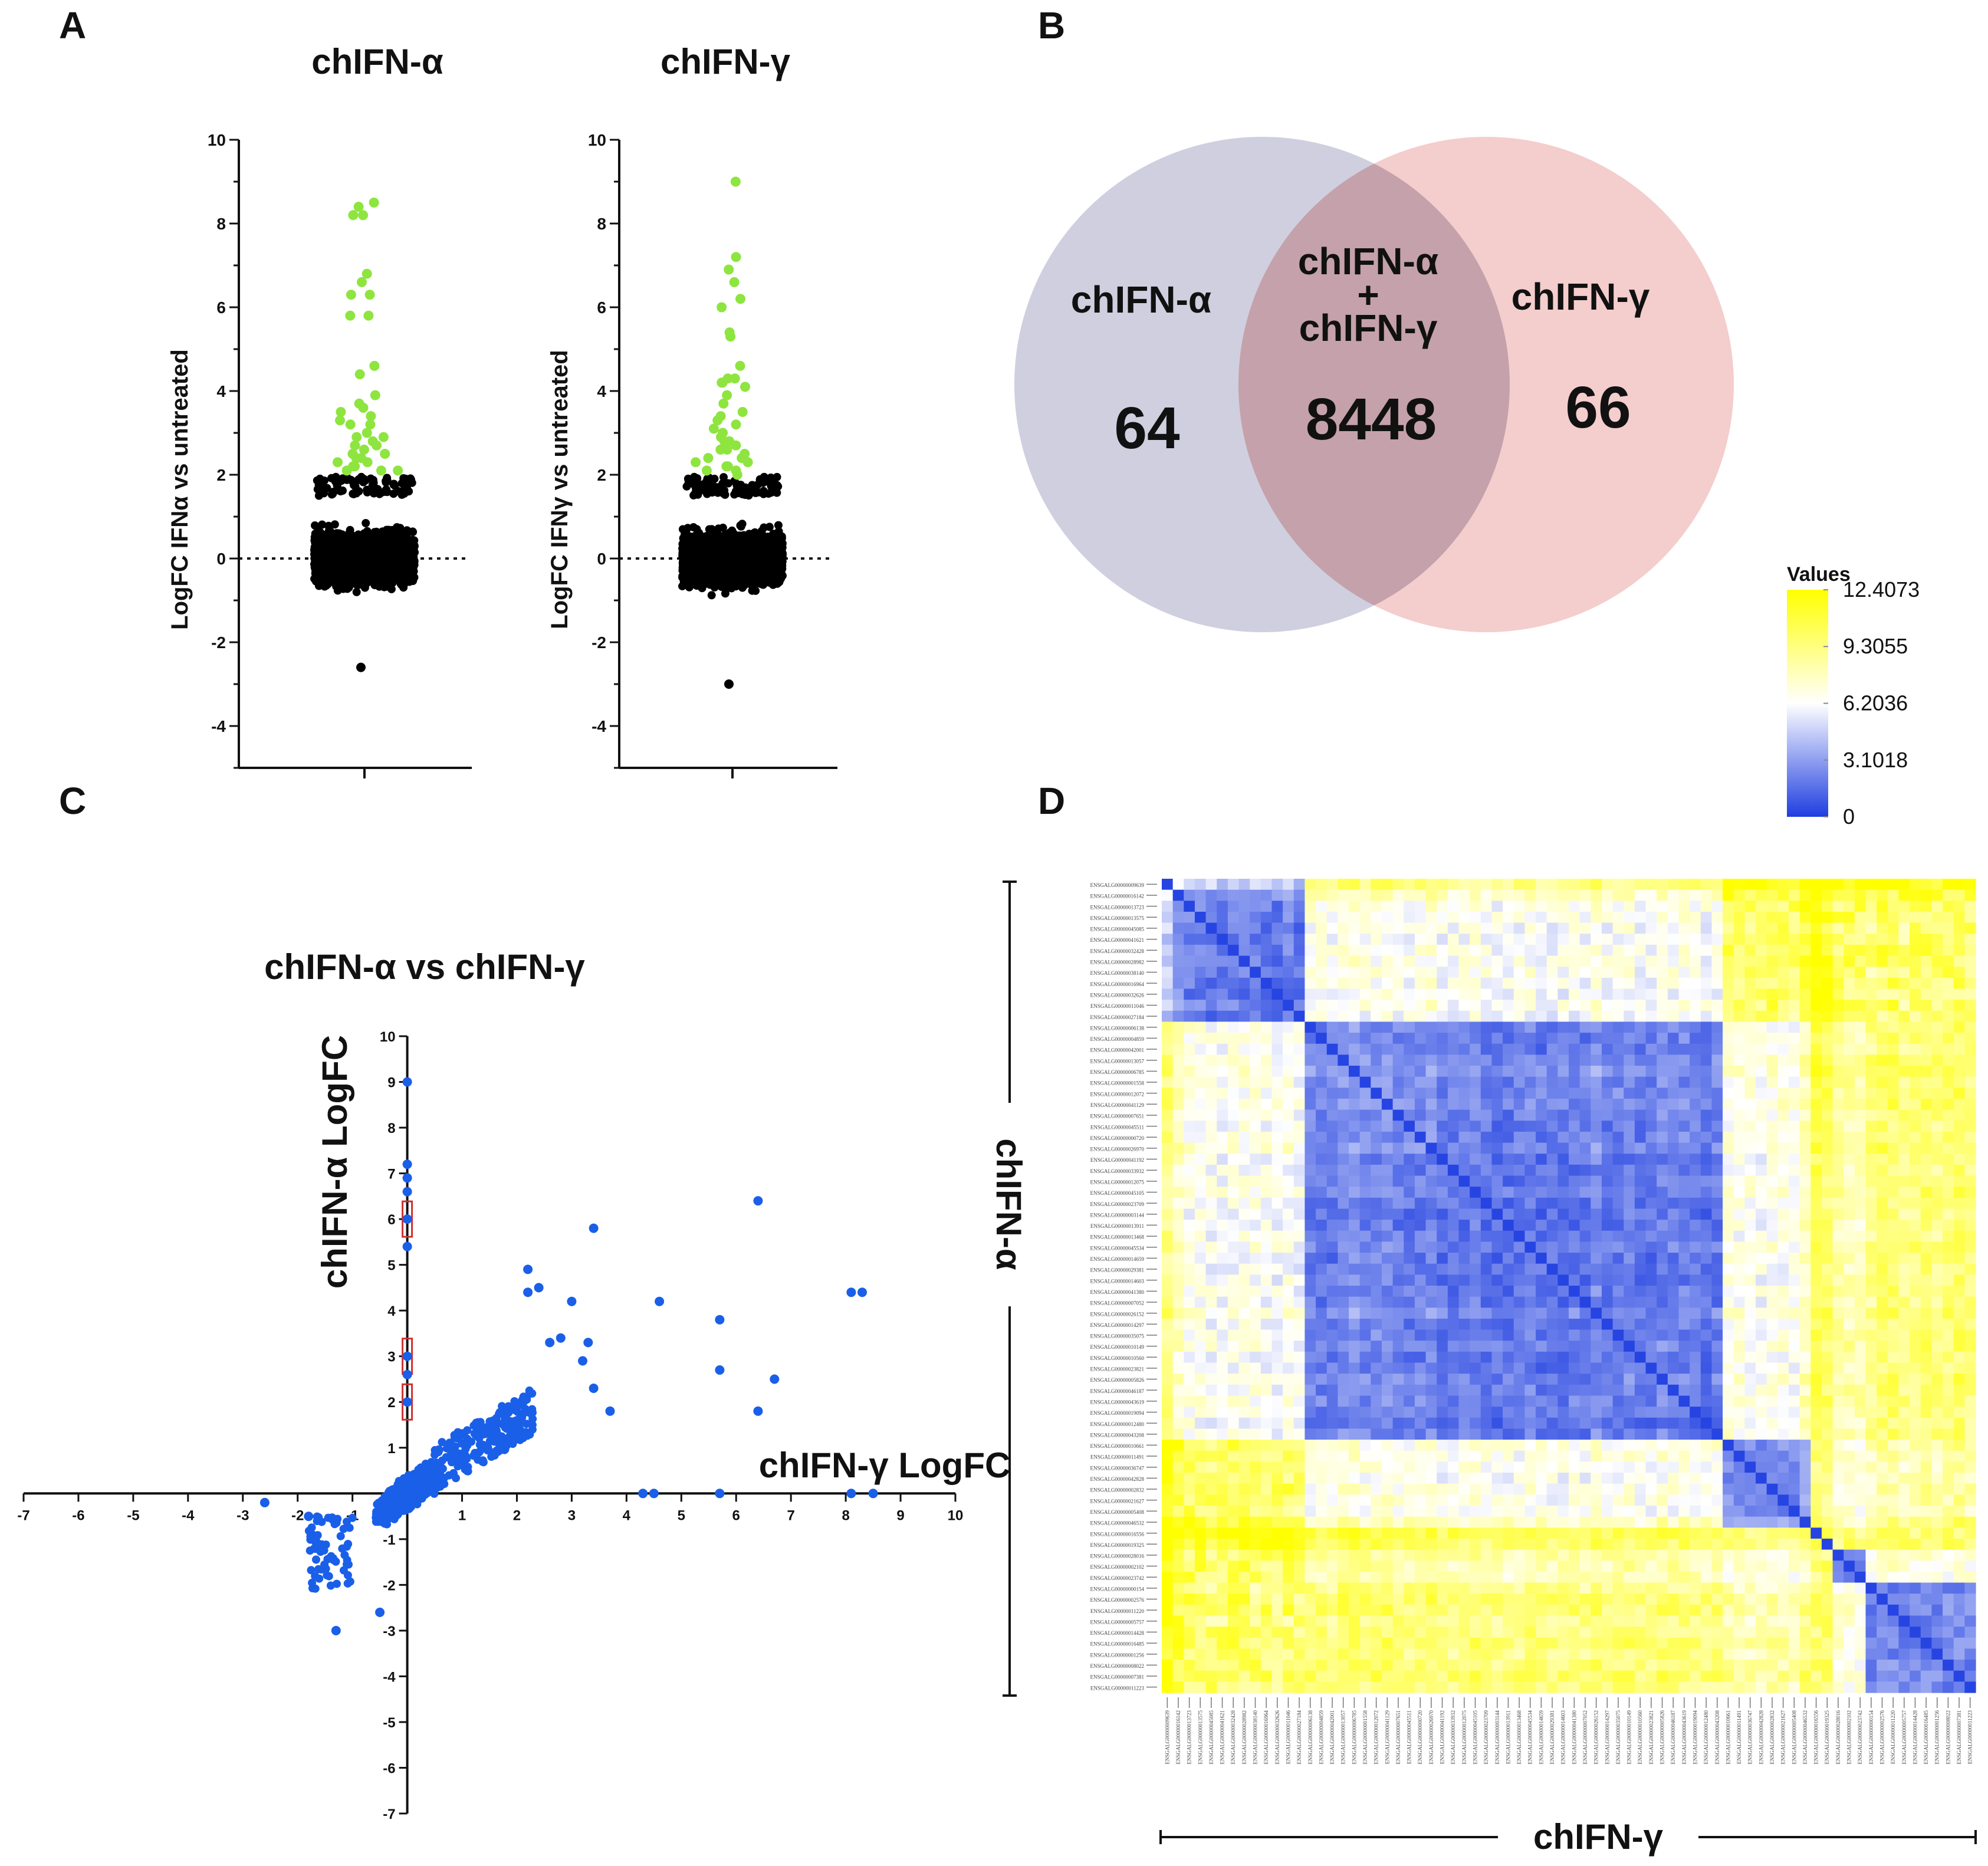 The image size is (1988, 1866). Describe the element at coordinates (601, 391) in the screenshot. I see `y-tick-label: 4` at that location.